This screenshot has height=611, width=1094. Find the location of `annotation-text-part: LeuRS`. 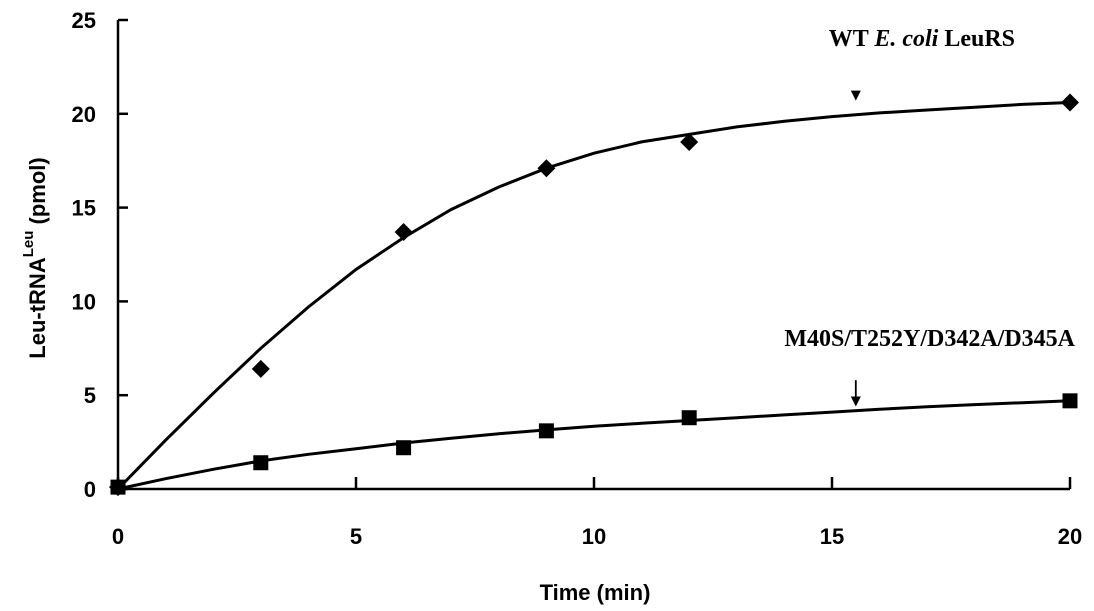

annotation-text-part: LeuRS is located at coordinates (976, 39).